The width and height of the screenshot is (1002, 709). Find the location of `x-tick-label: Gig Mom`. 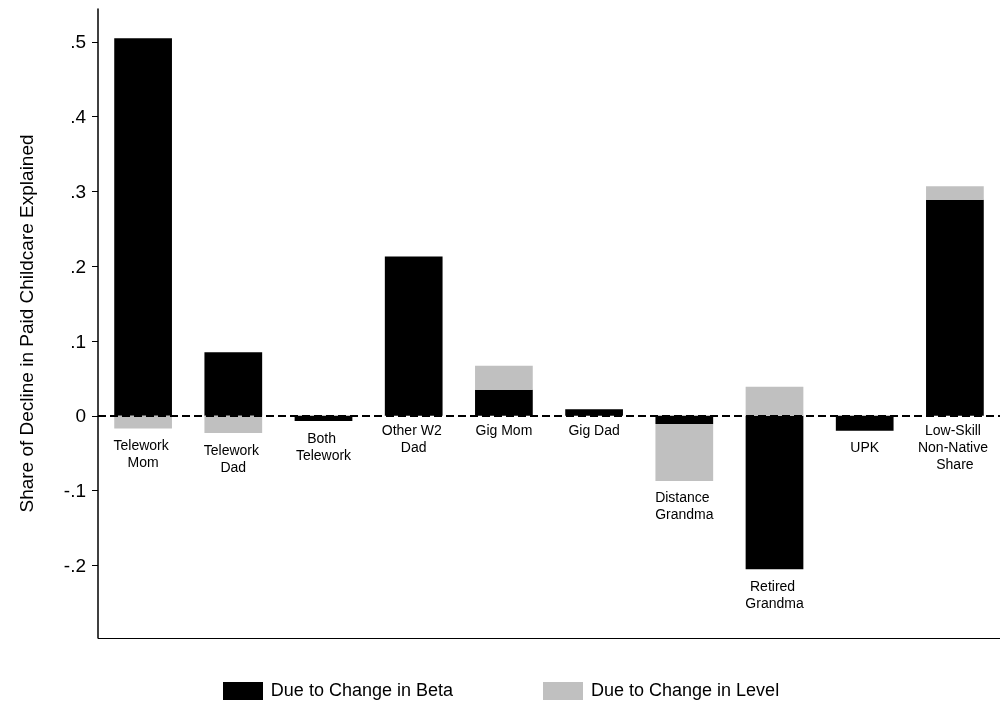

x-tick-label: Gig Mom is located at coordinates (504, 430).